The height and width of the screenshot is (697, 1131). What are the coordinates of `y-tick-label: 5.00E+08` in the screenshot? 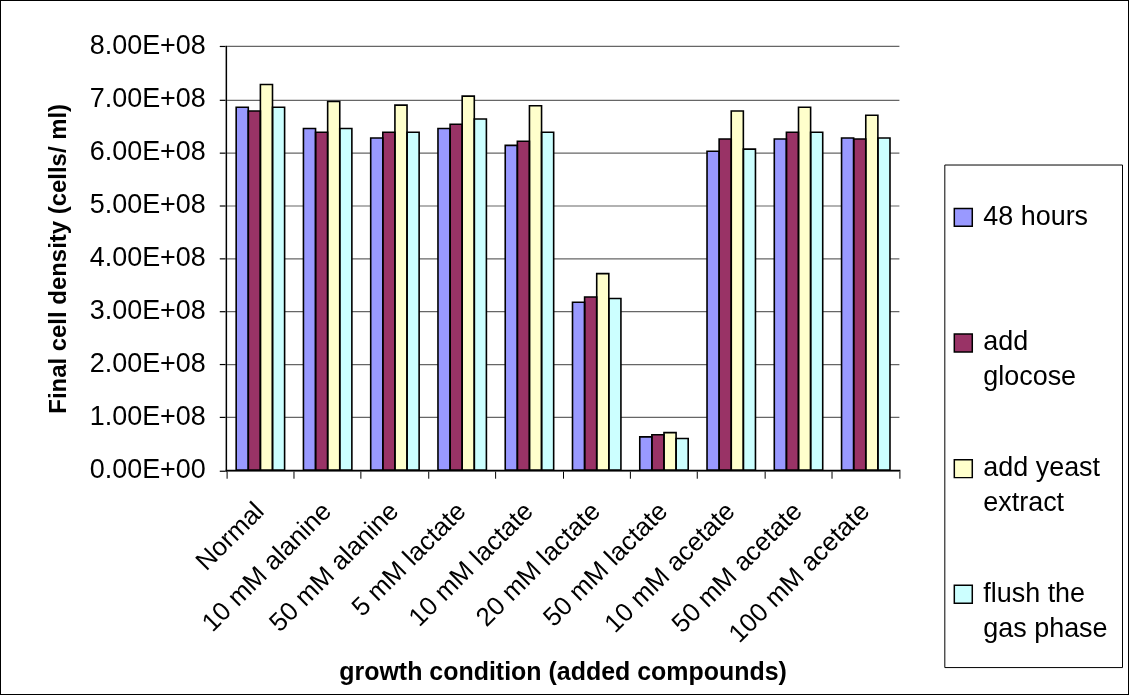 It's located at (147, 204).